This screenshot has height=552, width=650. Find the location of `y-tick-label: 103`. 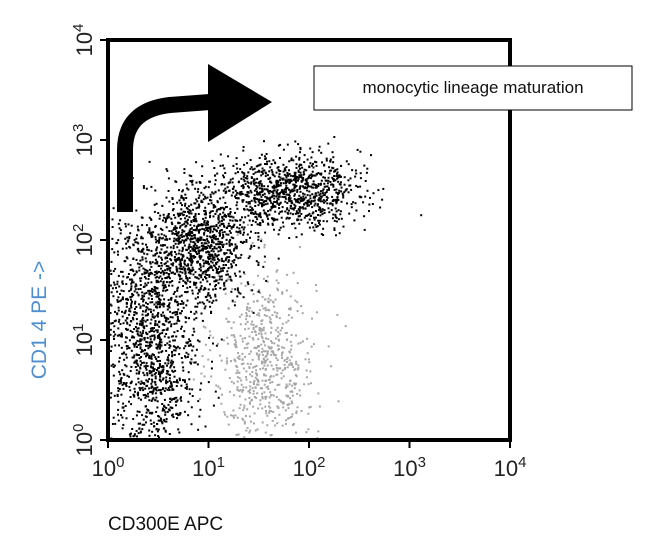

y-tick-label: 103 is located at coordinates (83, 140).